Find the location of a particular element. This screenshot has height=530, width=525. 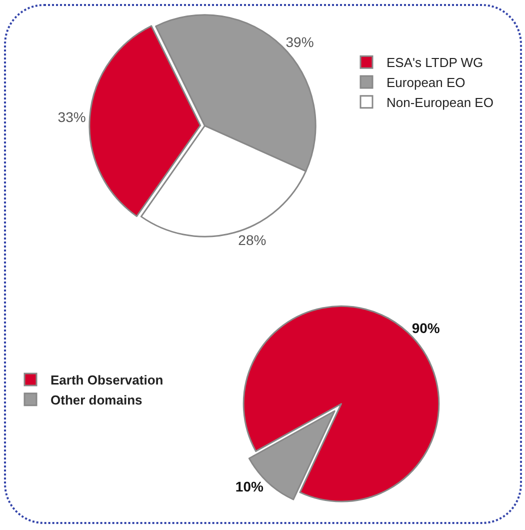

data-label: 10% is located at coordinates (249, 486).